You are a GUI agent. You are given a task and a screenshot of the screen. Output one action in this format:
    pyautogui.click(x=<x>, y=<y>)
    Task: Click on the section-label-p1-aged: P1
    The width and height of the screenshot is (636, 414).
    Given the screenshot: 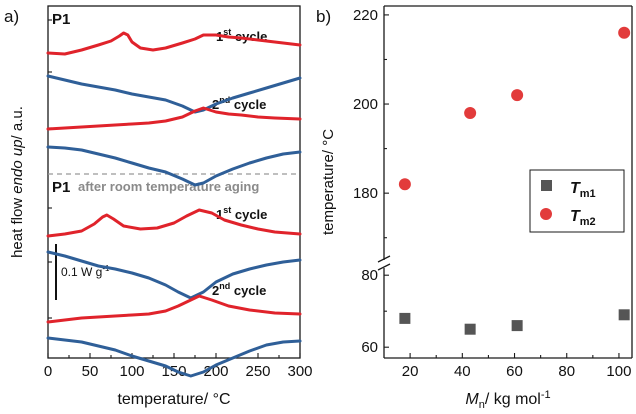 What is the action you would take?
    pyautogui.click(x=61, y=187)
    